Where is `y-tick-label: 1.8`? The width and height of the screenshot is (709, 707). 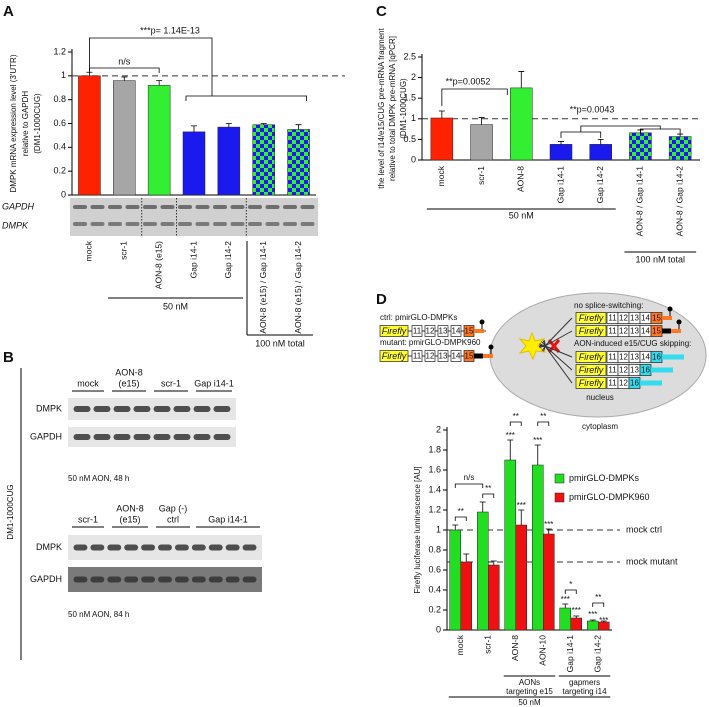
y-tick-label: 1.8 is located at coordinates (434, 449).